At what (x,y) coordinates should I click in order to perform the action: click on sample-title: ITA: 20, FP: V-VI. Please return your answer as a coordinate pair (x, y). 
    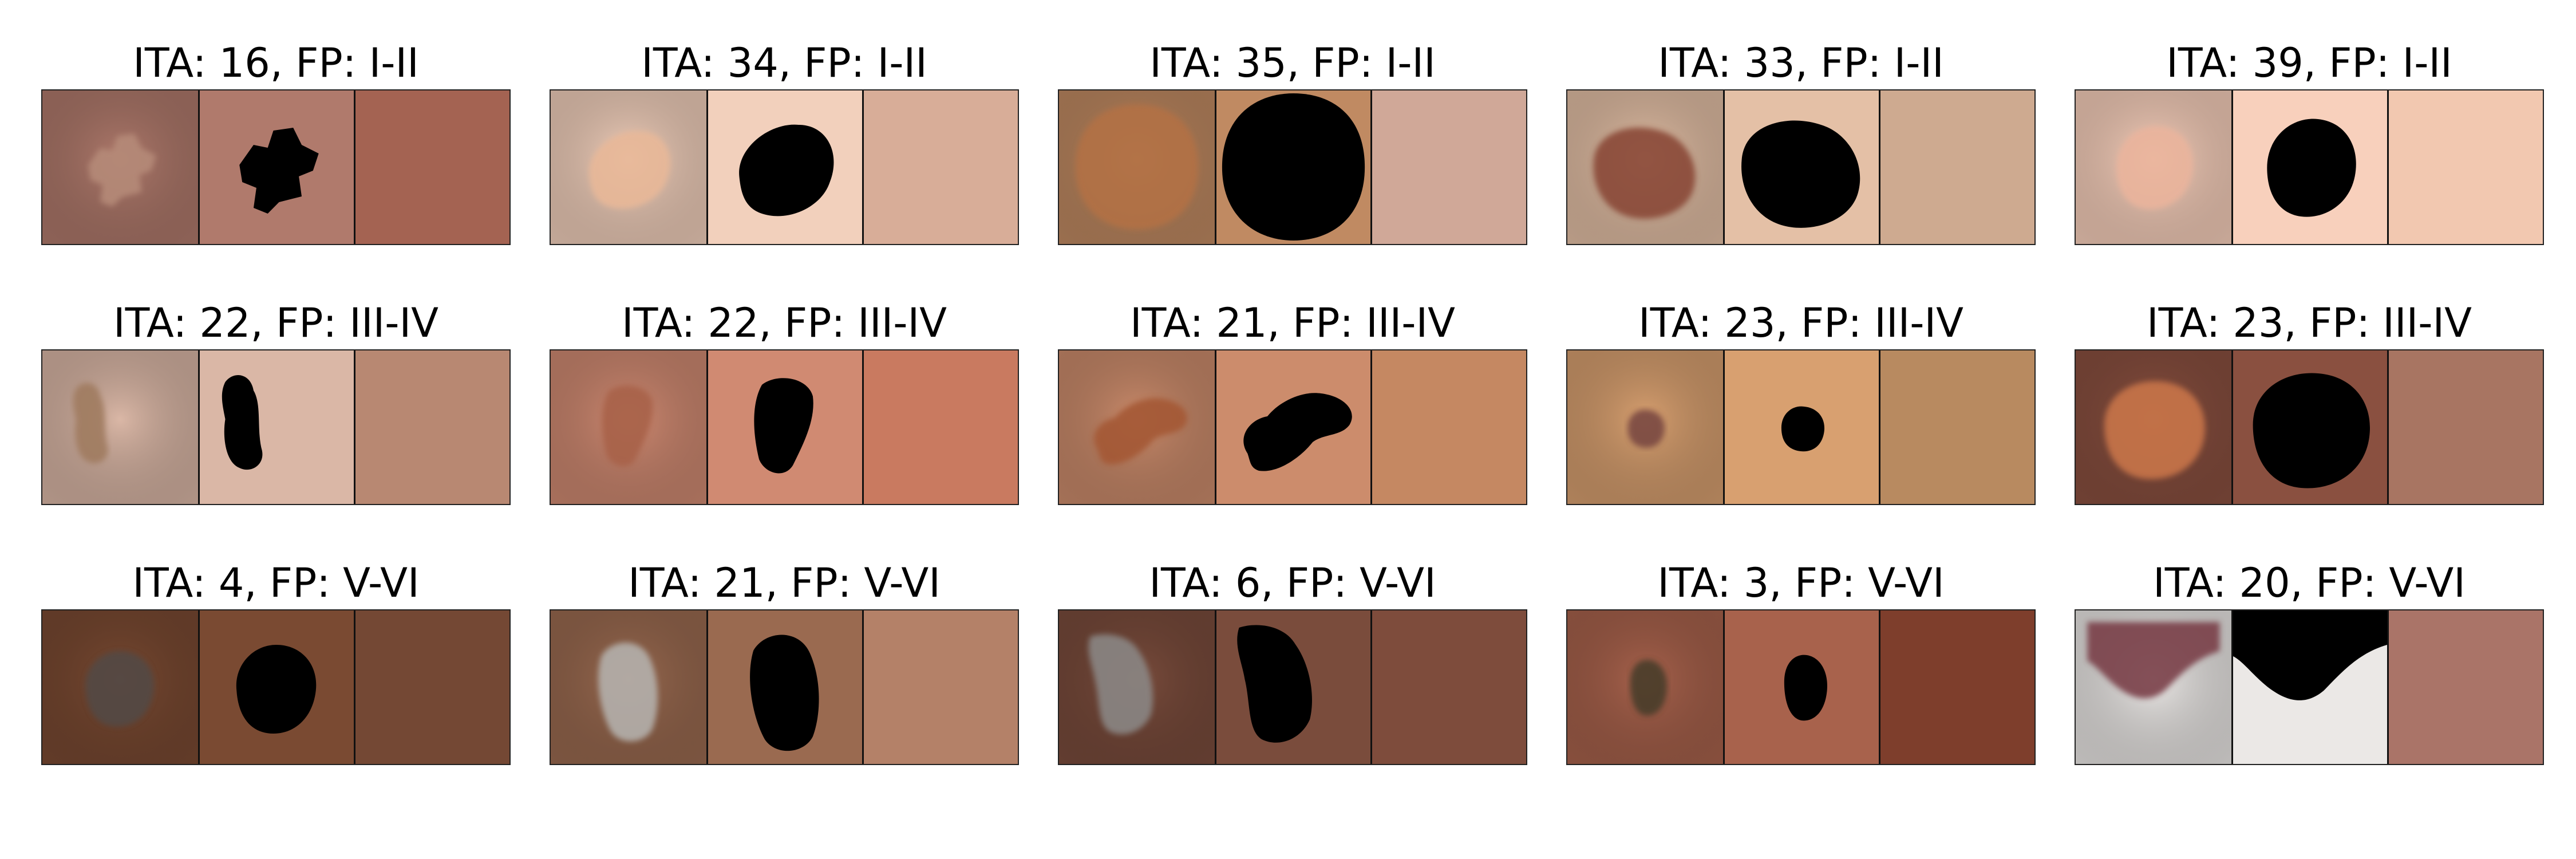
    Looking at the image, I should click on (2309, 582).